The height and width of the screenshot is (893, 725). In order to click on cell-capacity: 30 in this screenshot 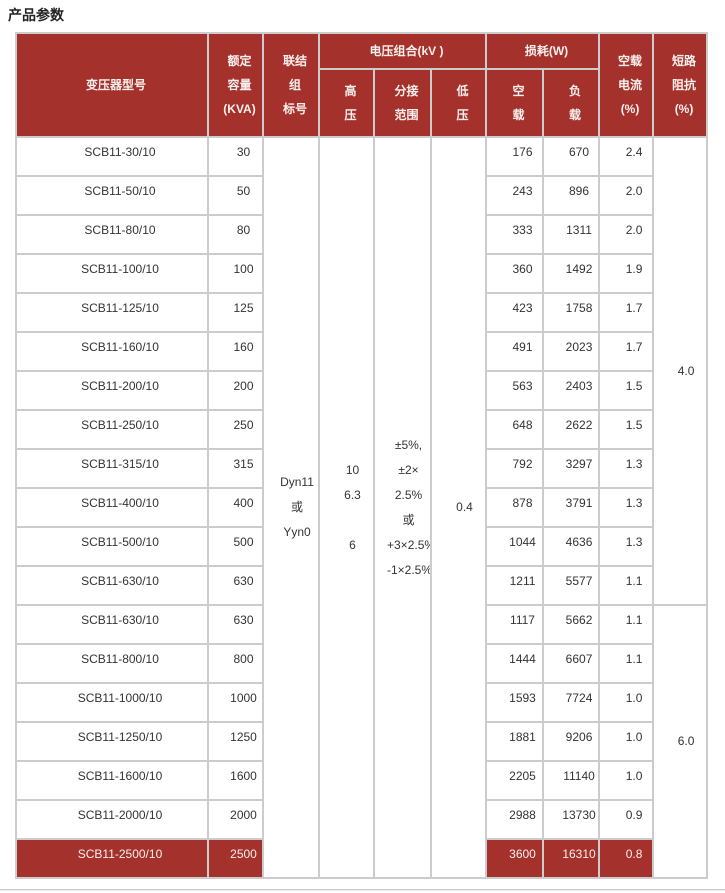, I will do `click(235, 156)`.